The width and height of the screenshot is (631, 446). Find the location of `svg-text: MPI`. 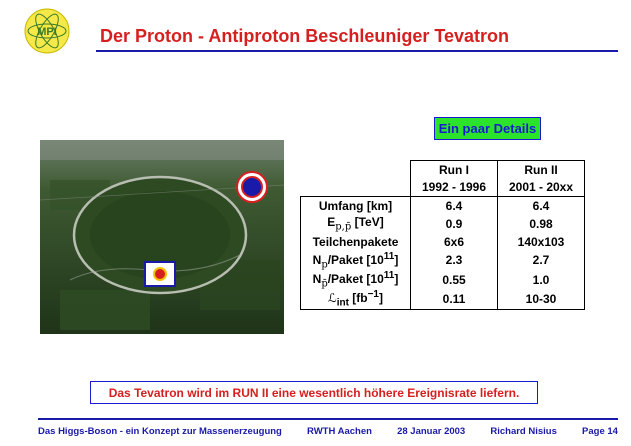

svg-text: MPI is located at coordinates (47, 32).